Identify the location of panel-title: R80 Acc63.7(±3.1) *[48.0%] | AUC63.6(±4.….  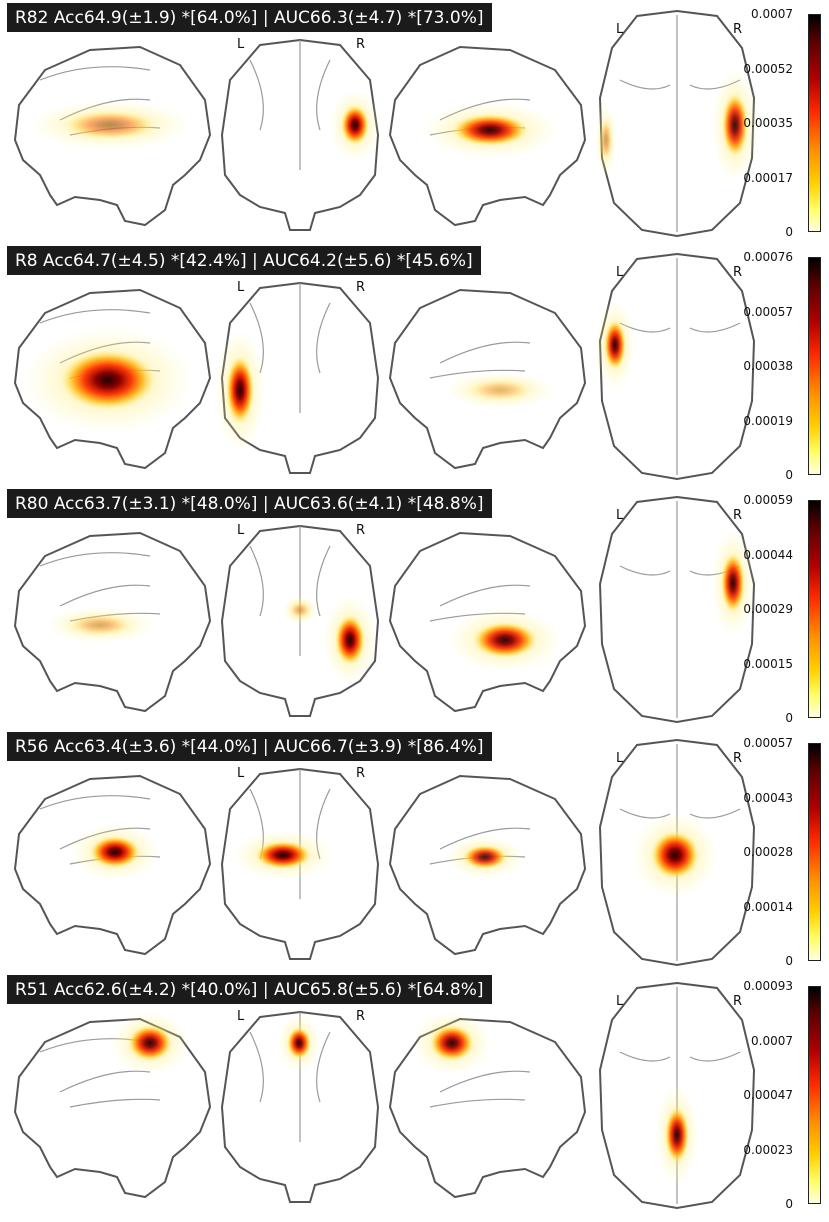
(249, 503).